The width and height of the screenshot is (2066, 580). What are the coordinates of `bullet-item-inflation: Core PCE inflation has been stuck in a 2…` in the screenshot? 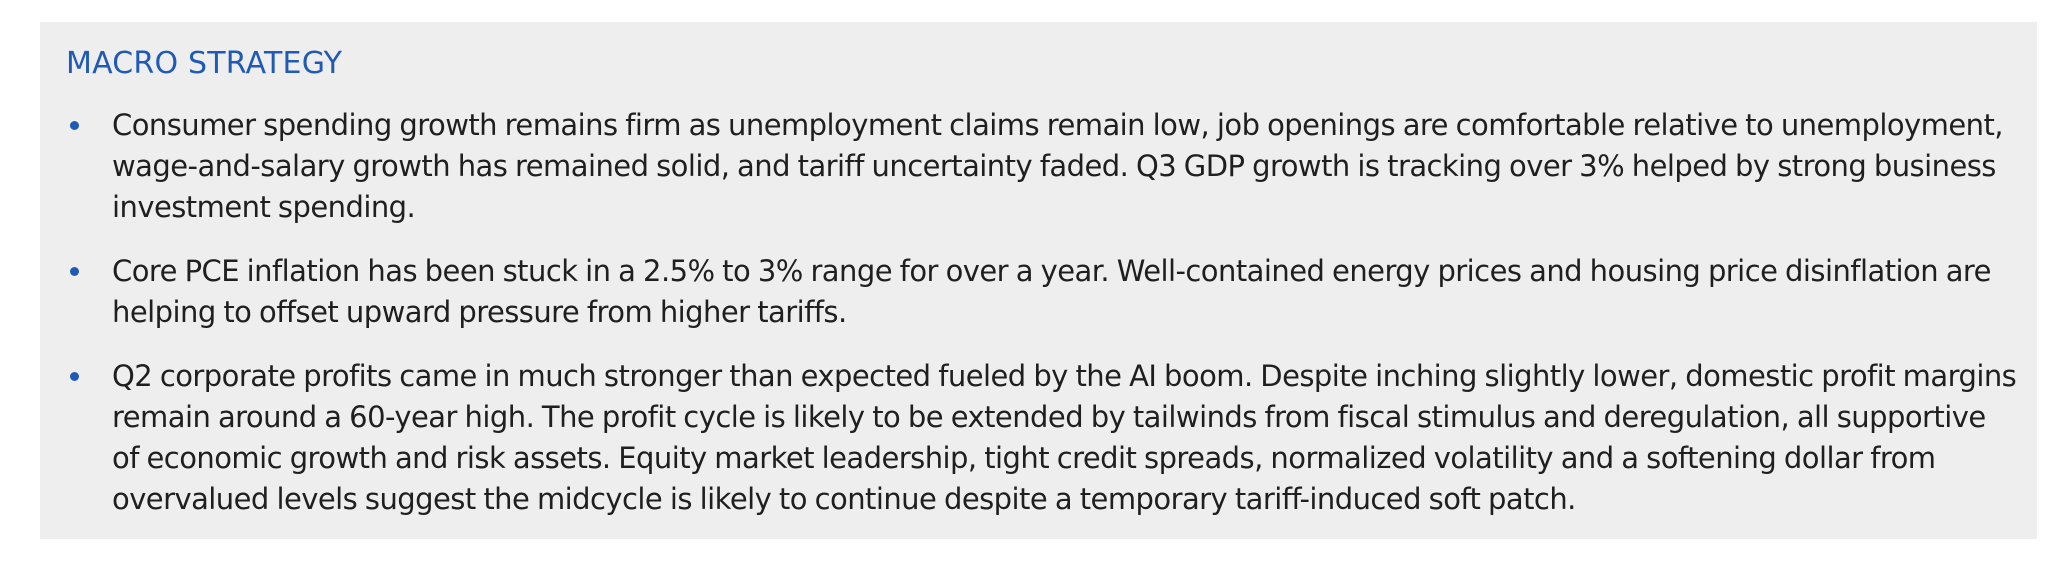 It's located at (1038, 292).